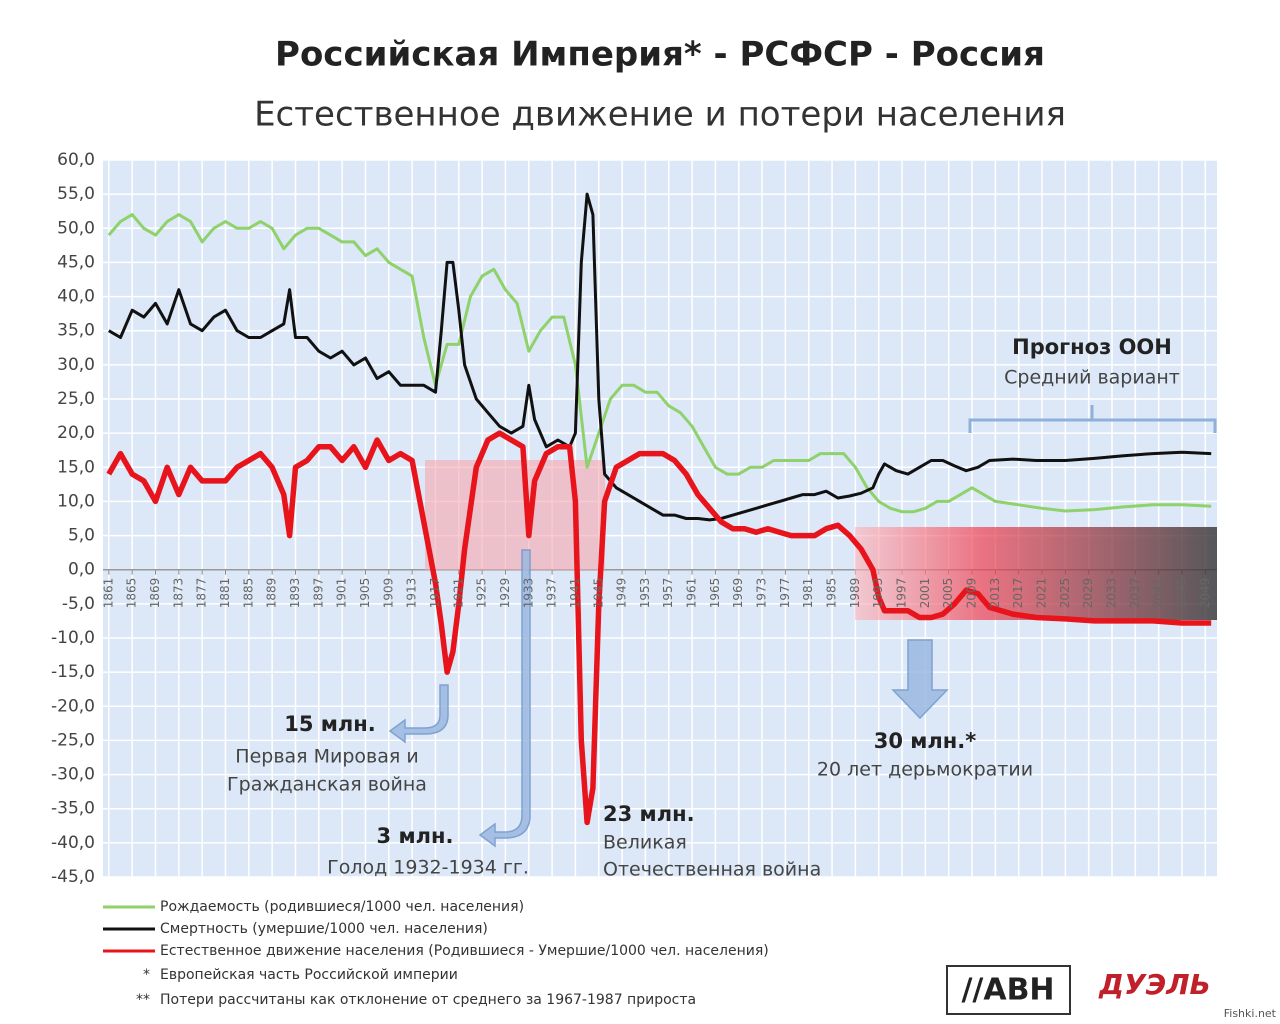 This screenshot has height=1024, width=1280. What do you see at coordinates (146, 975) in the screenshot?
I see `footnote-mark: *` at bounding box center [146, 975].